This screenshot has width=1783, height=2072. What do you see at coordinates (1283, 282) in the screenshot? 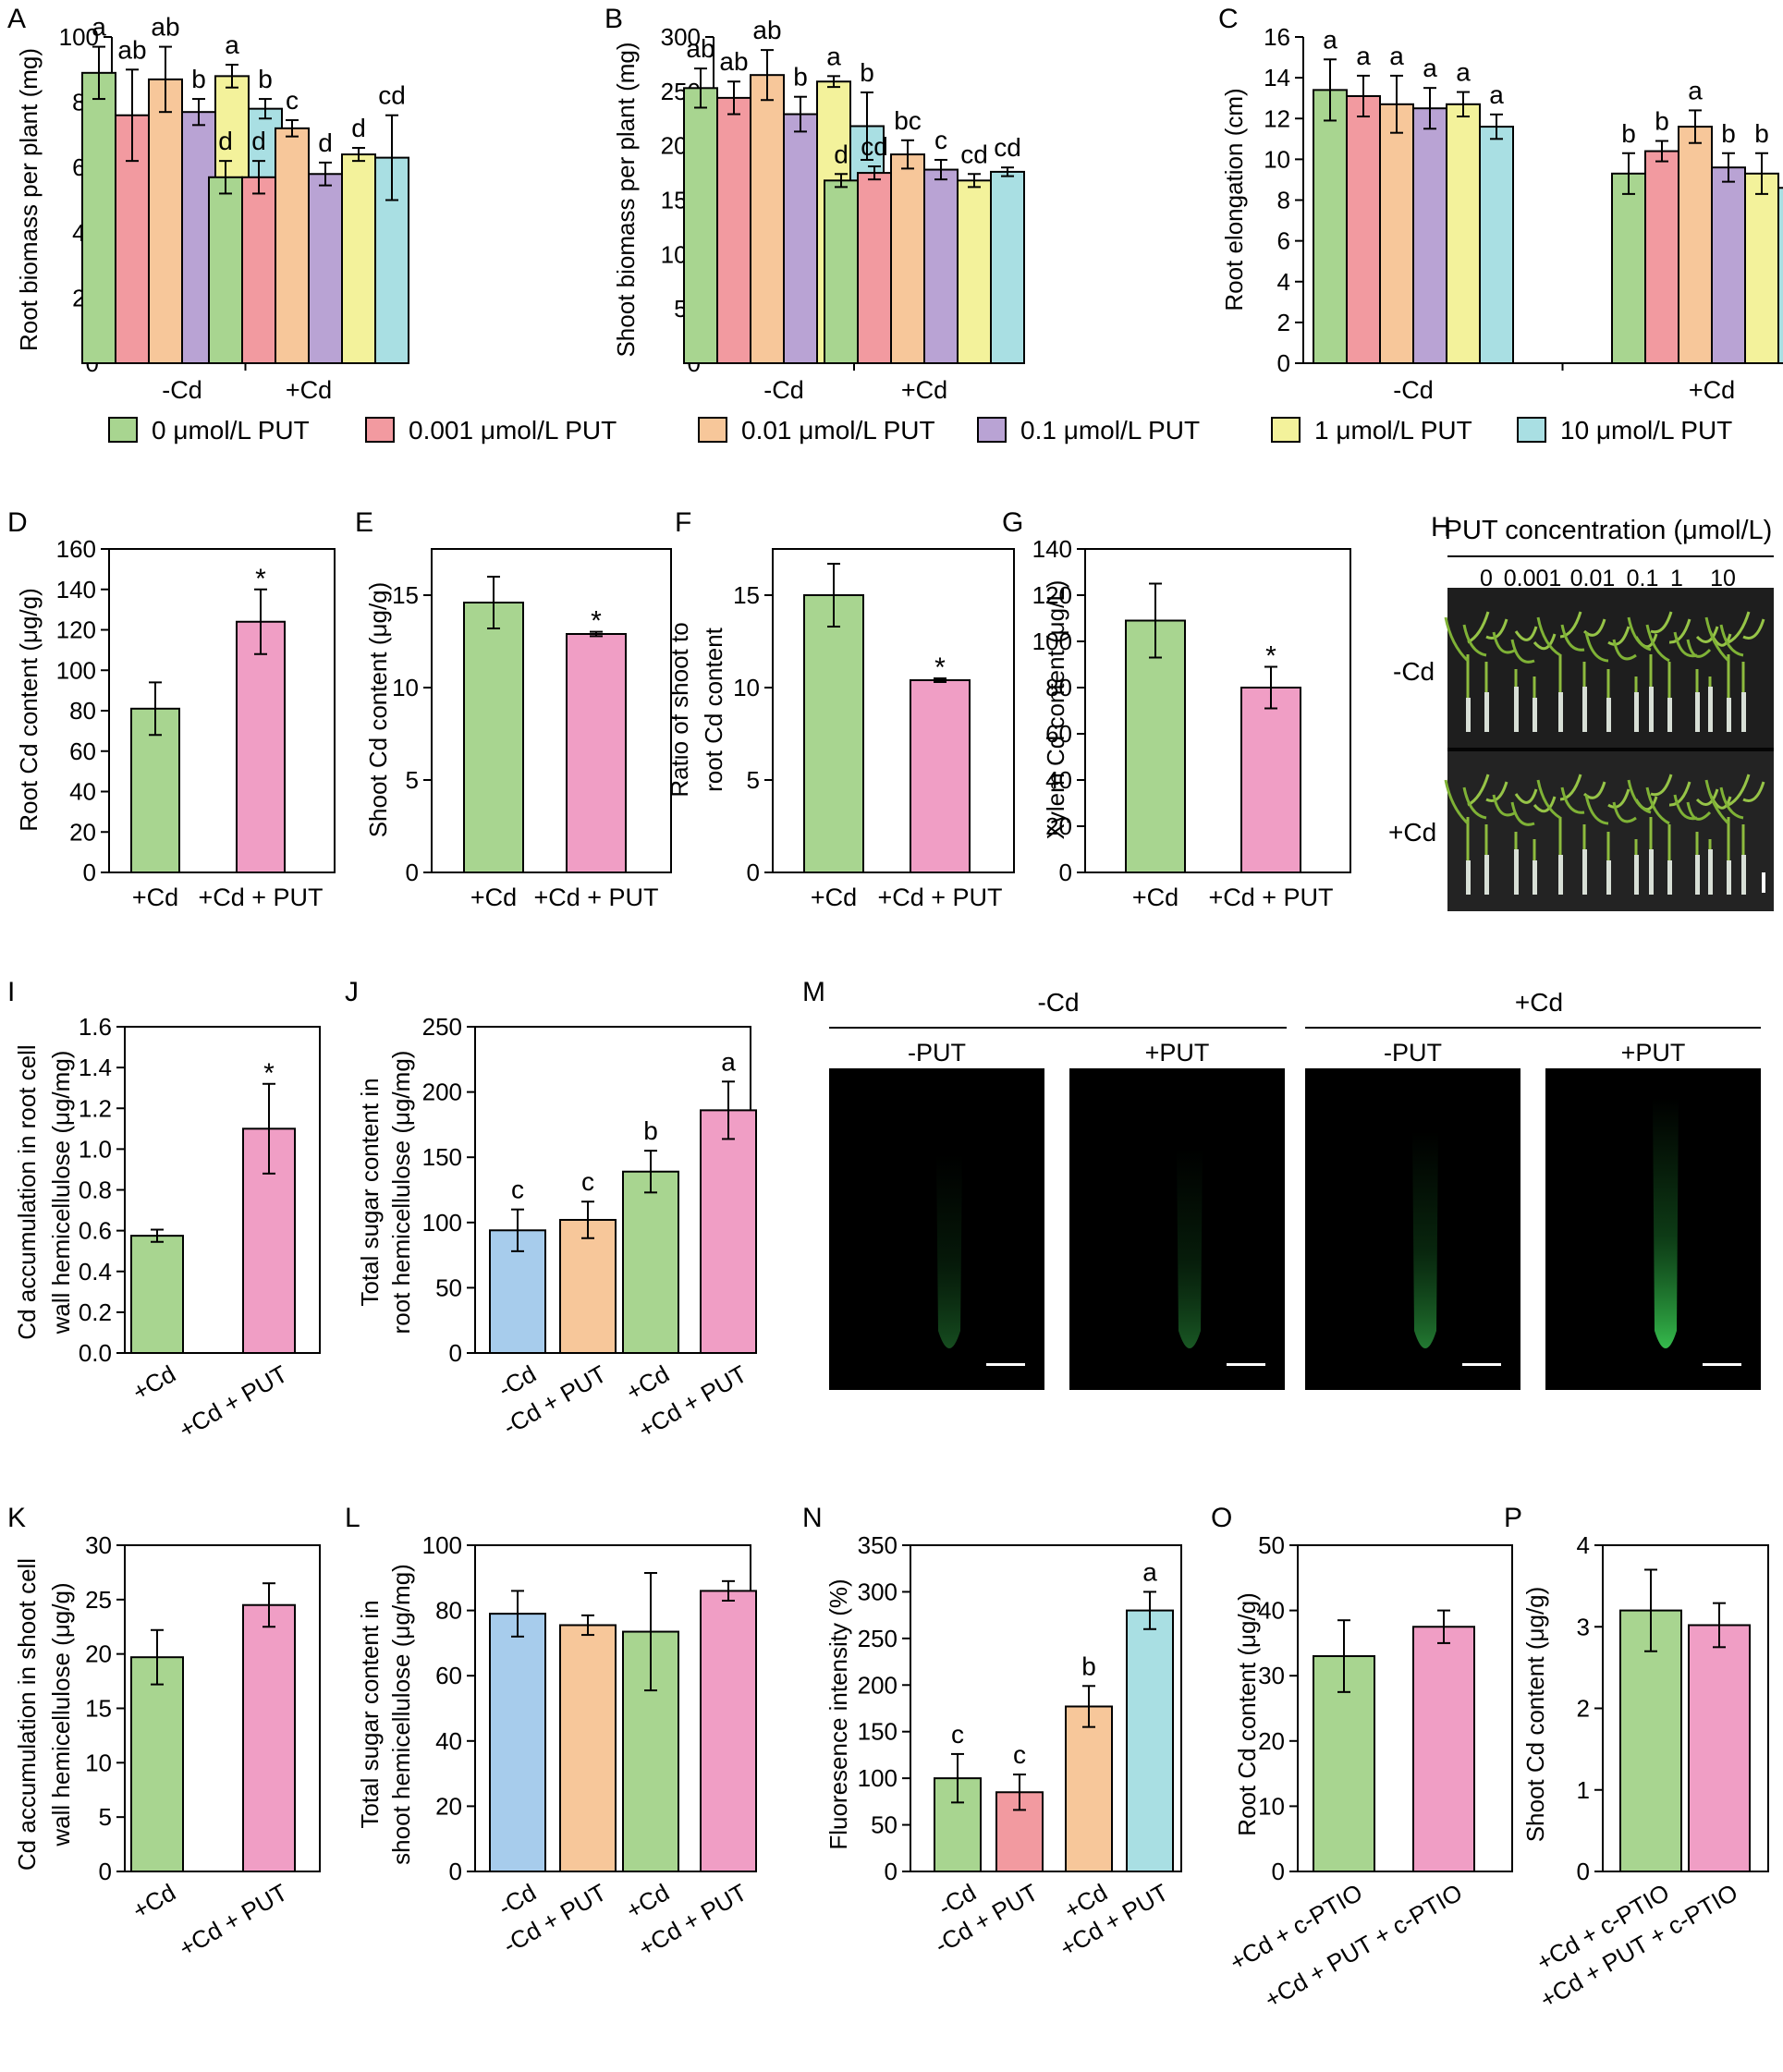
I see `y-tick-label: 4` at bounding box center [1283, 282].